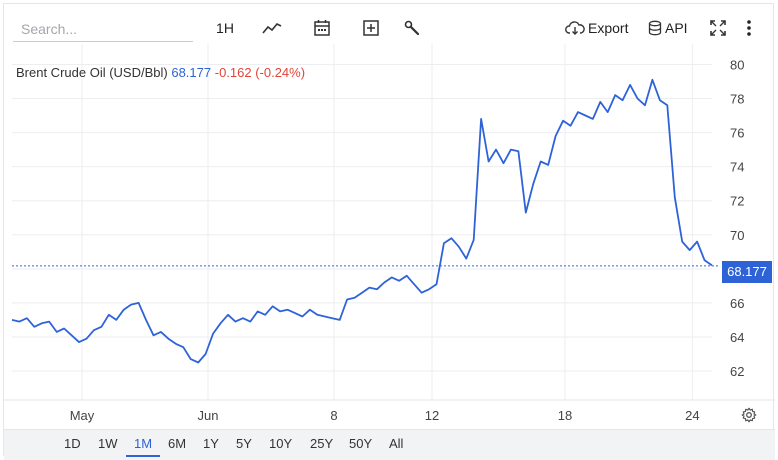 The height and width of the screenshot is (460, 778). Describe the element at coordinates (737, 167) in the screenshot. I see `y-tick-label: 74` at that location.